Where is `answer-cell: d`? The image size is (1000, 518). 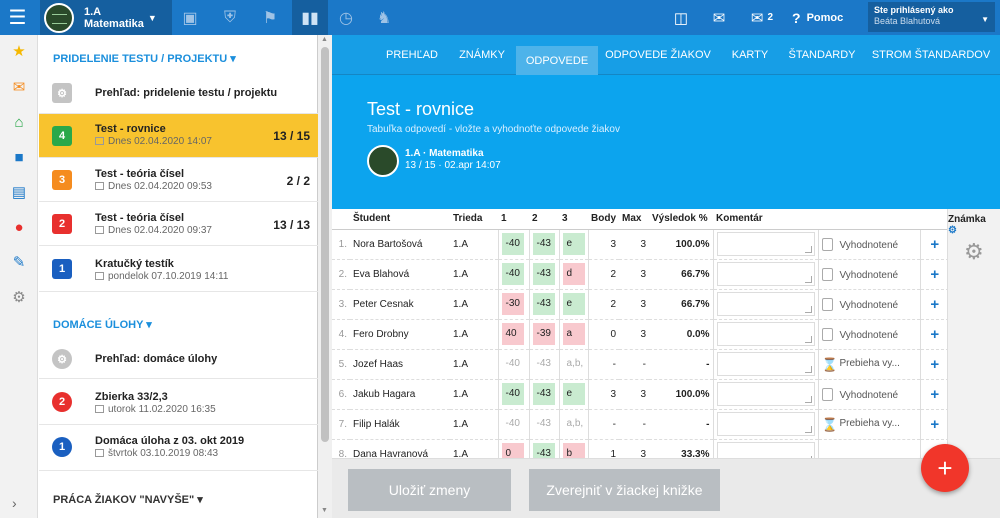 answer-cell: d is located at coordinates (573, 274).